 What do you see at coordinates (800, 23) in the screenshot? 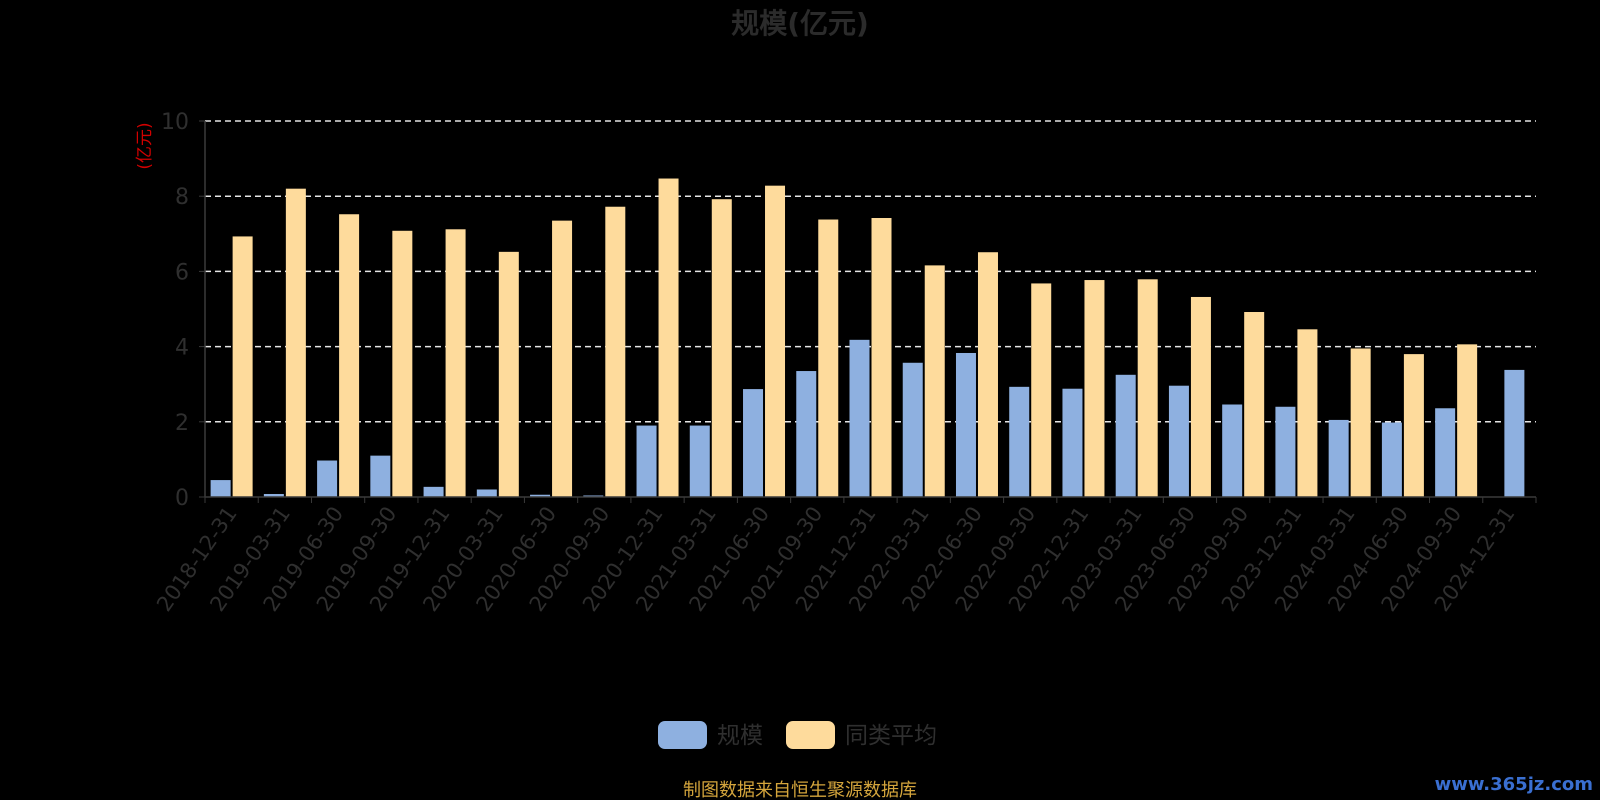
I see `chart-title: 规模(亿元)` at bounding box center [800, 23].